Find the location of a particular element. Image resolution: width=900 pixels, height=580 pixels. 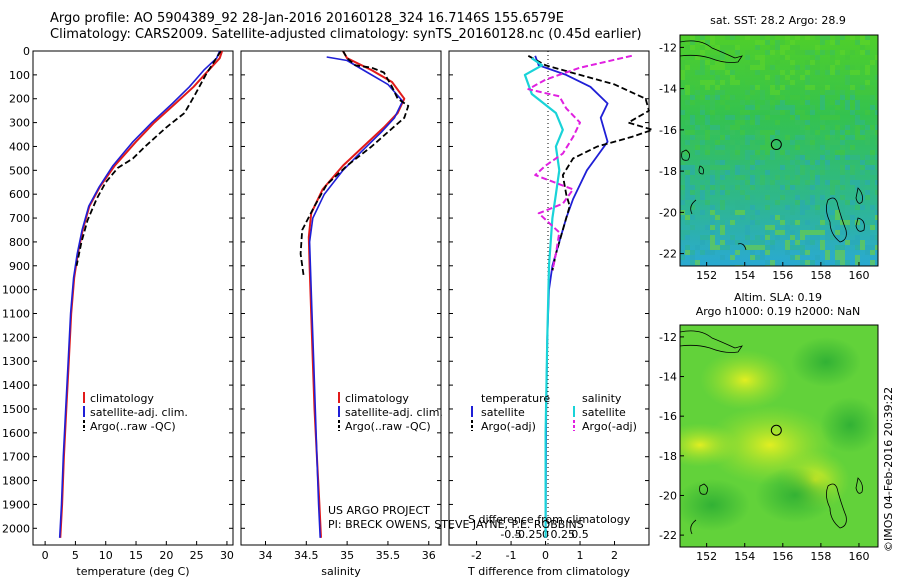

y-tick-label: 800 is located at coordinates (19, 242).